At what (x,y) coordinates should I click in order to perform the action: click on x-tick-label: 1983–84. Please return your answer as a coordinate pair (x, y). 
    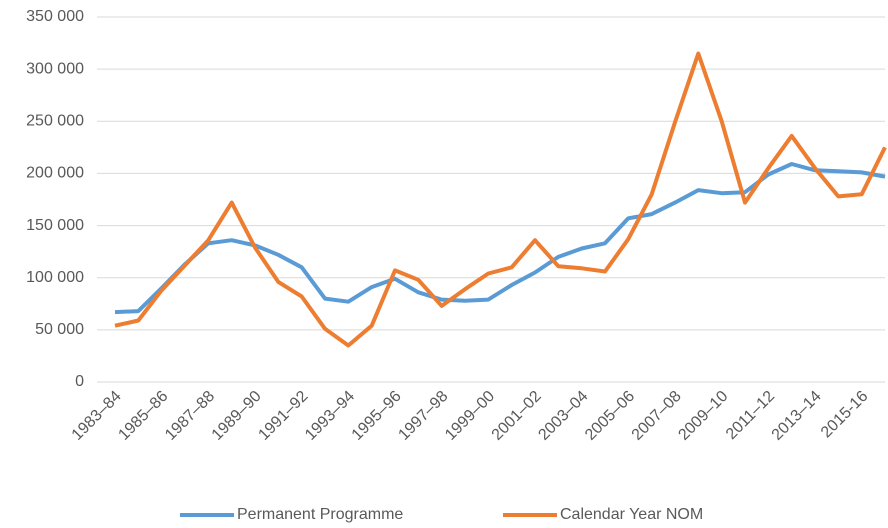
    Looking at the image, I should click on (97, 416).